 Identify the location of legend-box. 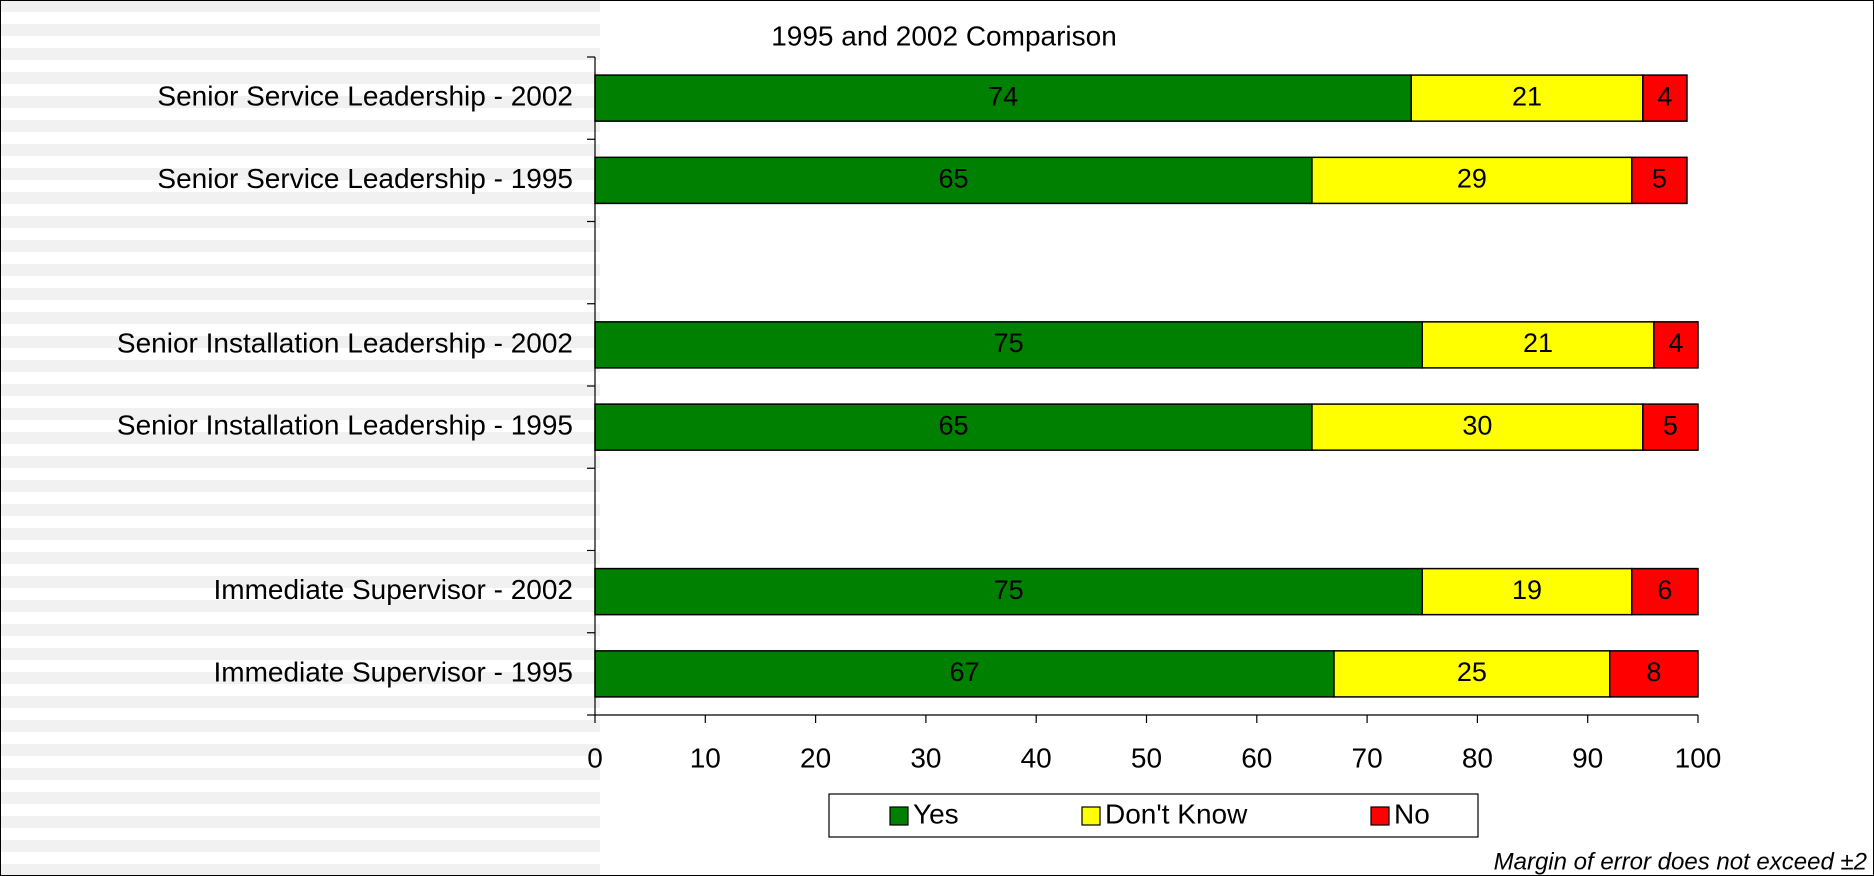
(1153, 815).